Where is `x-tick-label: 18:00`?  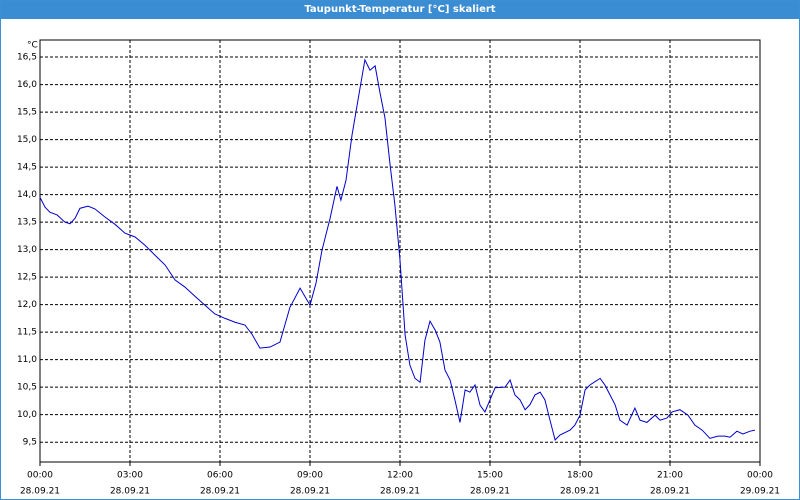
x-tick-label: 18:00 is located at coordinates (580, 476).